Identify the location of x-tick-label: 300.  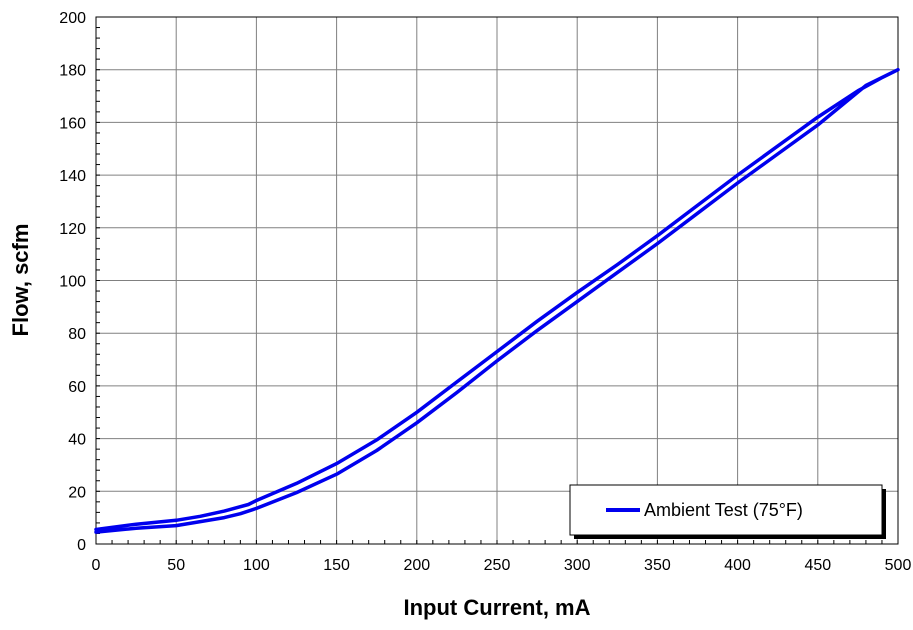
(577, 565).